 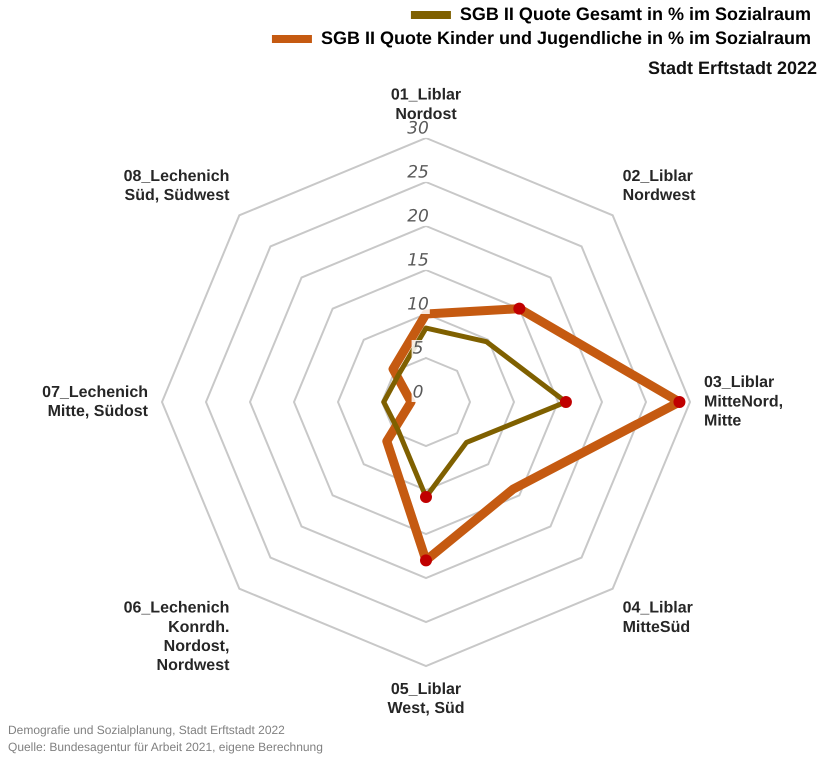 What do you see at coordinates (565, 38) in the screenshot?
I see `legend-label: SGB II Quote Kinder und Jugendliche in % im Sozialraum` at bounding box center [565, 38].